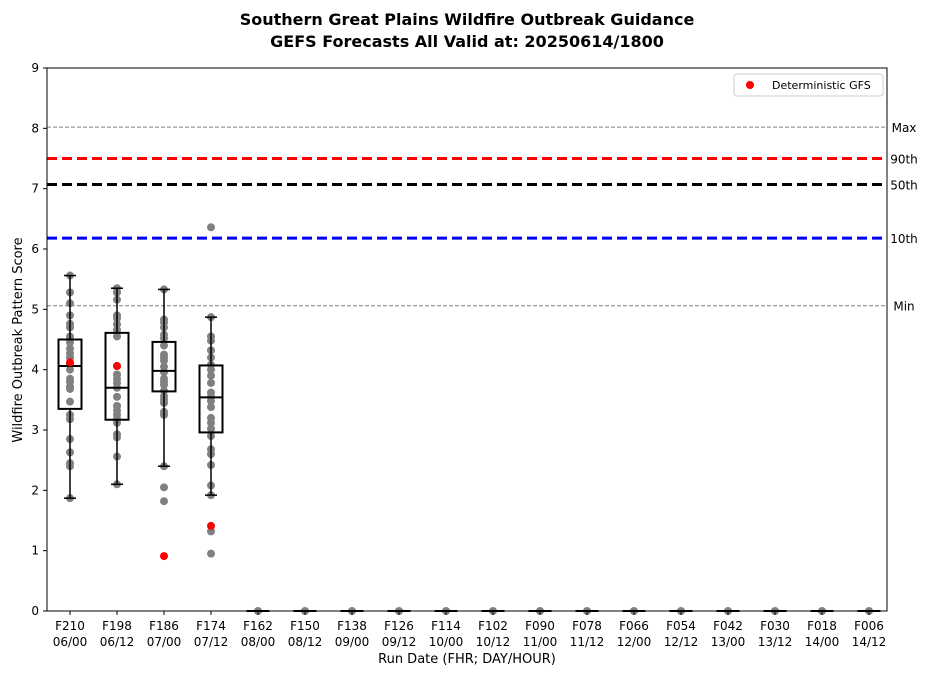 The width and height of the screenshot is (935, 680). What do you see at coordinates (35, 430) in the screenshot?
I see `y-tick-label: 3` at bounding box center [35, 430].